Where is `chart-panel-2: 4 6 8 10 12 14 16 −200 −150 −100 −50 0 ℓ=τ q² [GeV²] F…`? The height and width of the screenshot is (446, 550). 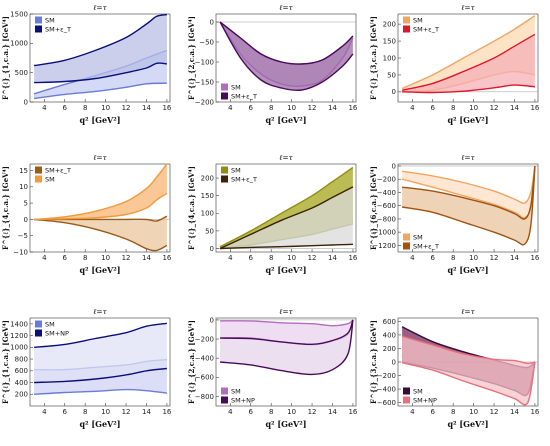
chart-panel-2: 4 6 8 10 12 14 16 −200 −150 −100 −50 0 ℓ=τ q² [GeV²] F… is located at coordinates (272, 64).